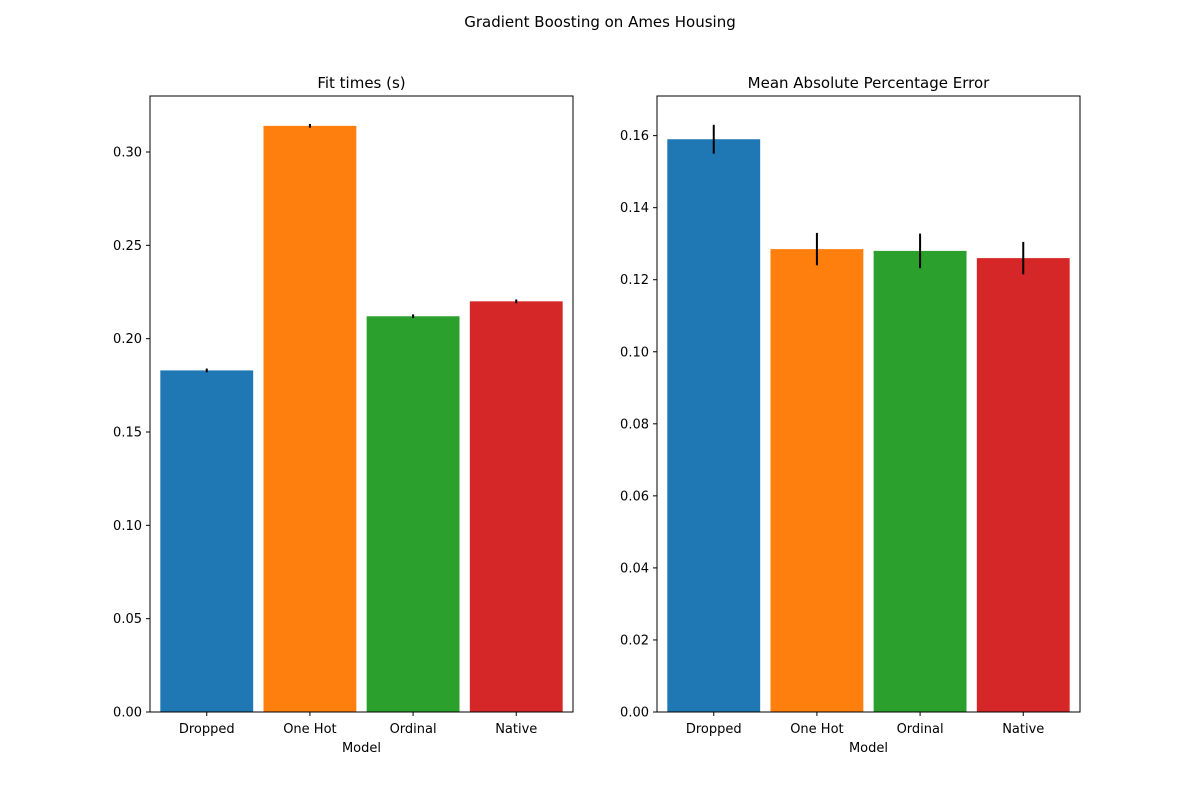 Image resolution: width=1200 pixels, height=800 pixels. Describe the element at coordinates (127, 433) in the screenshot. I see `y-tick-label: 0.15` at that location.